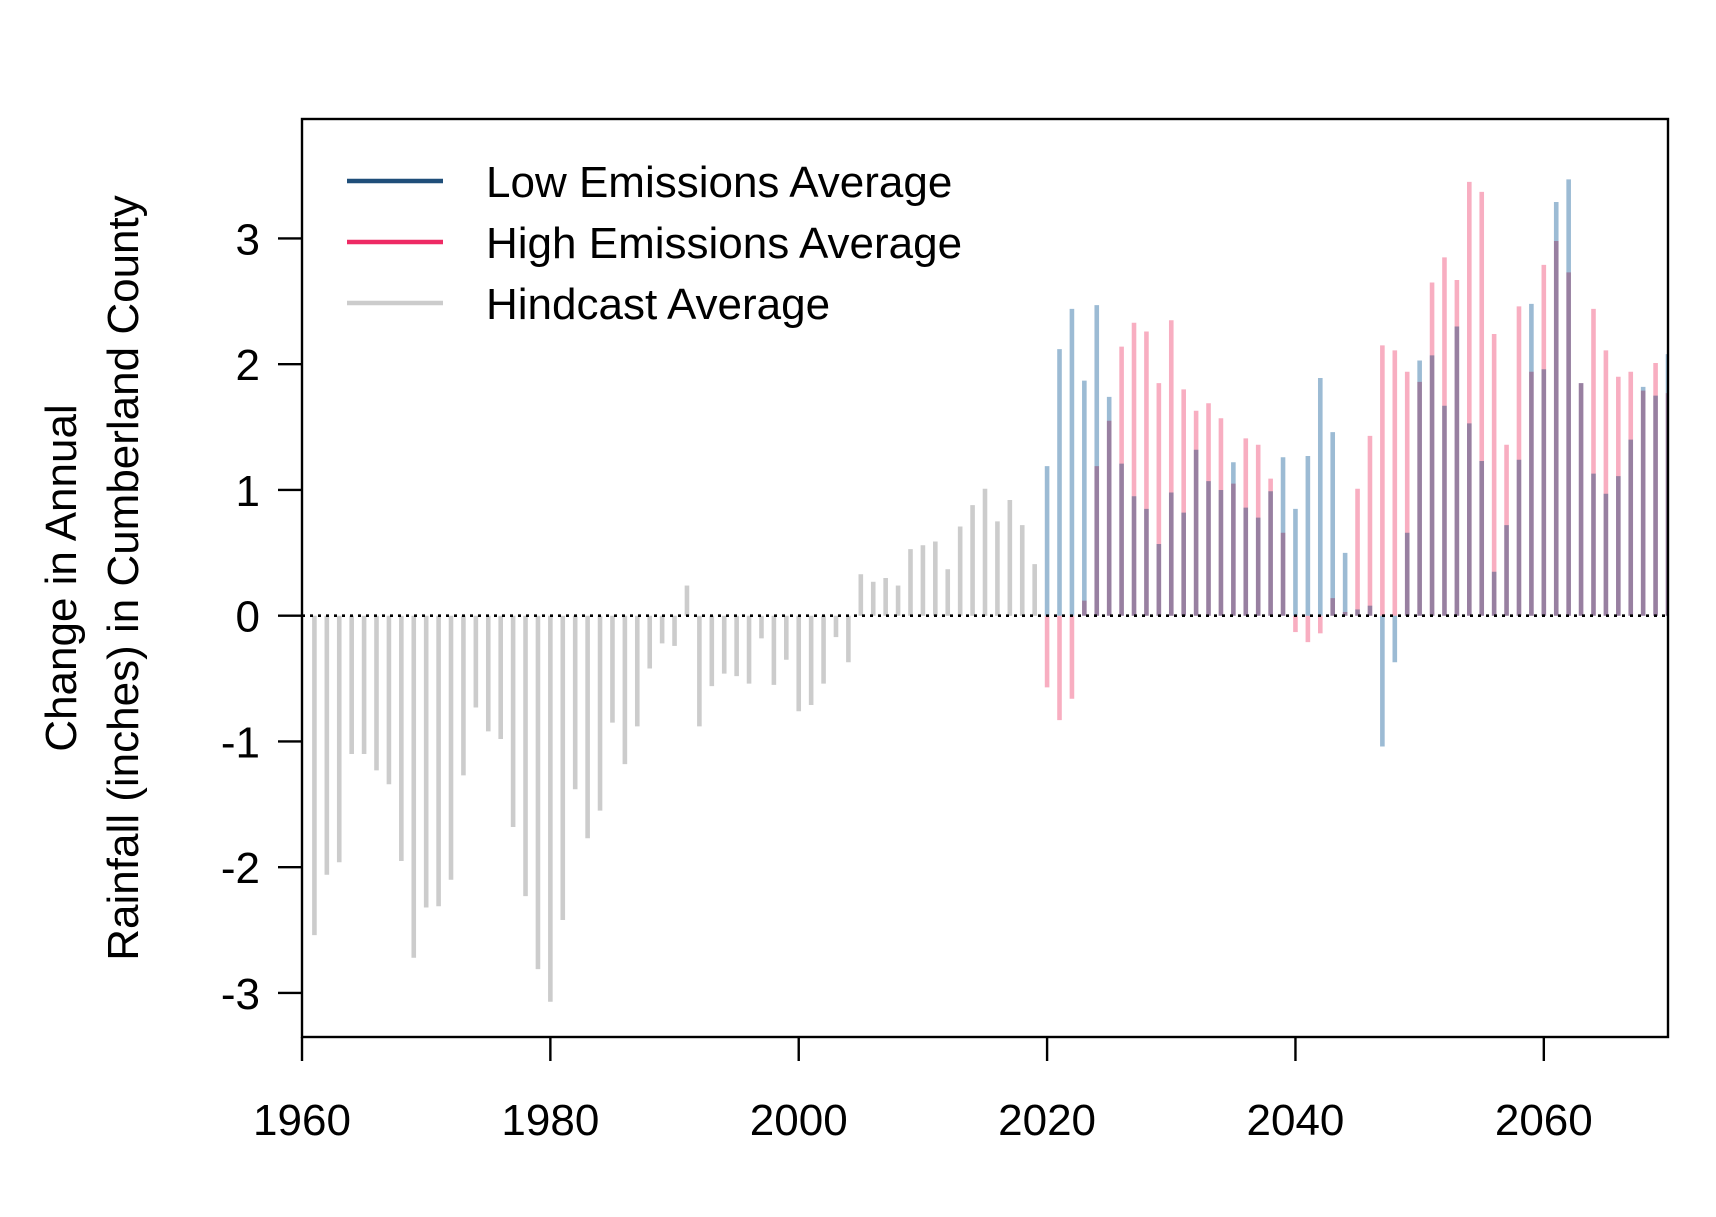 The height and width of the screenshot is (1217, 1716). What do you see at coordinates (1296, 1120) in the screenshot?
I see `x-tick-label: 2040` at bounding box center [1296, 1120].